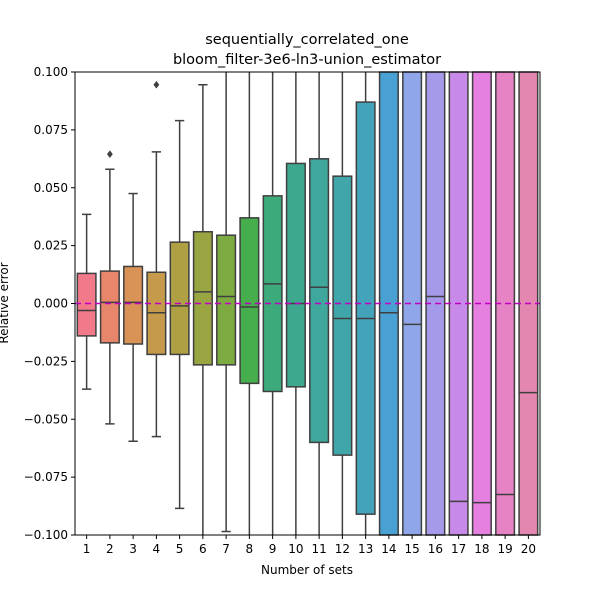  Describe the element at coordinates (307, 60) in the screenshot. I see `chart-title-line-2: bloom_filter-3e6-ln3-union_estimator` at that location.